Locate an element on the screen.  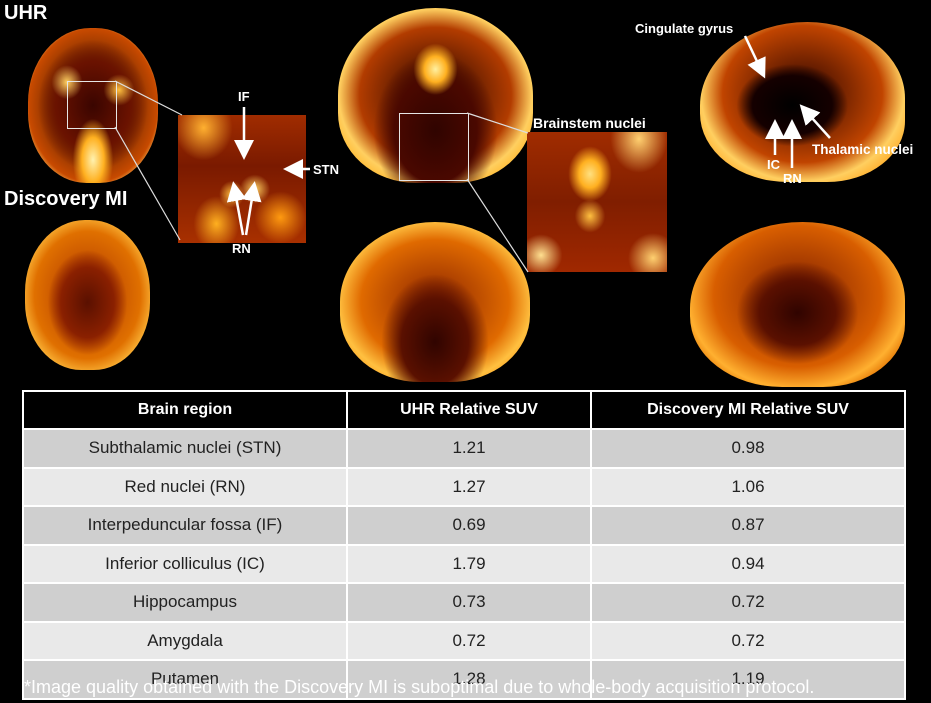
table-row: Red nuclei (RN) 1.27 1.06 is located at coordinates (464, 487).